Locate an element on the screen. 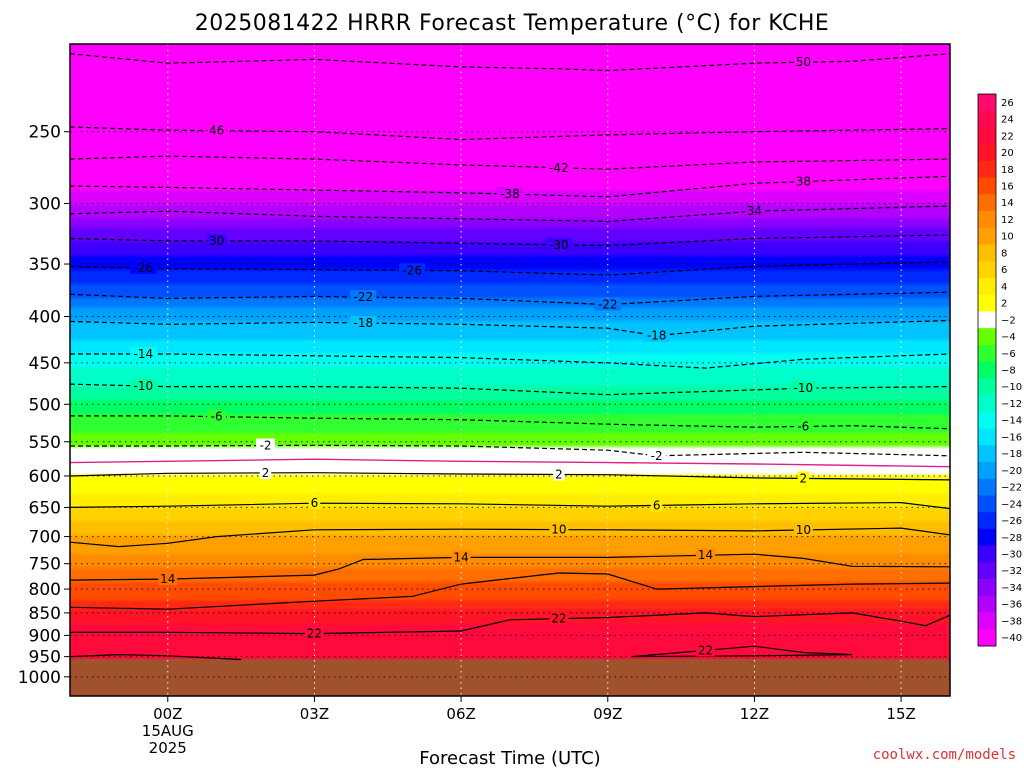 This screenshot has height=768, width=1024. y-tick-label: 250 is located at coordinates (45, 133).